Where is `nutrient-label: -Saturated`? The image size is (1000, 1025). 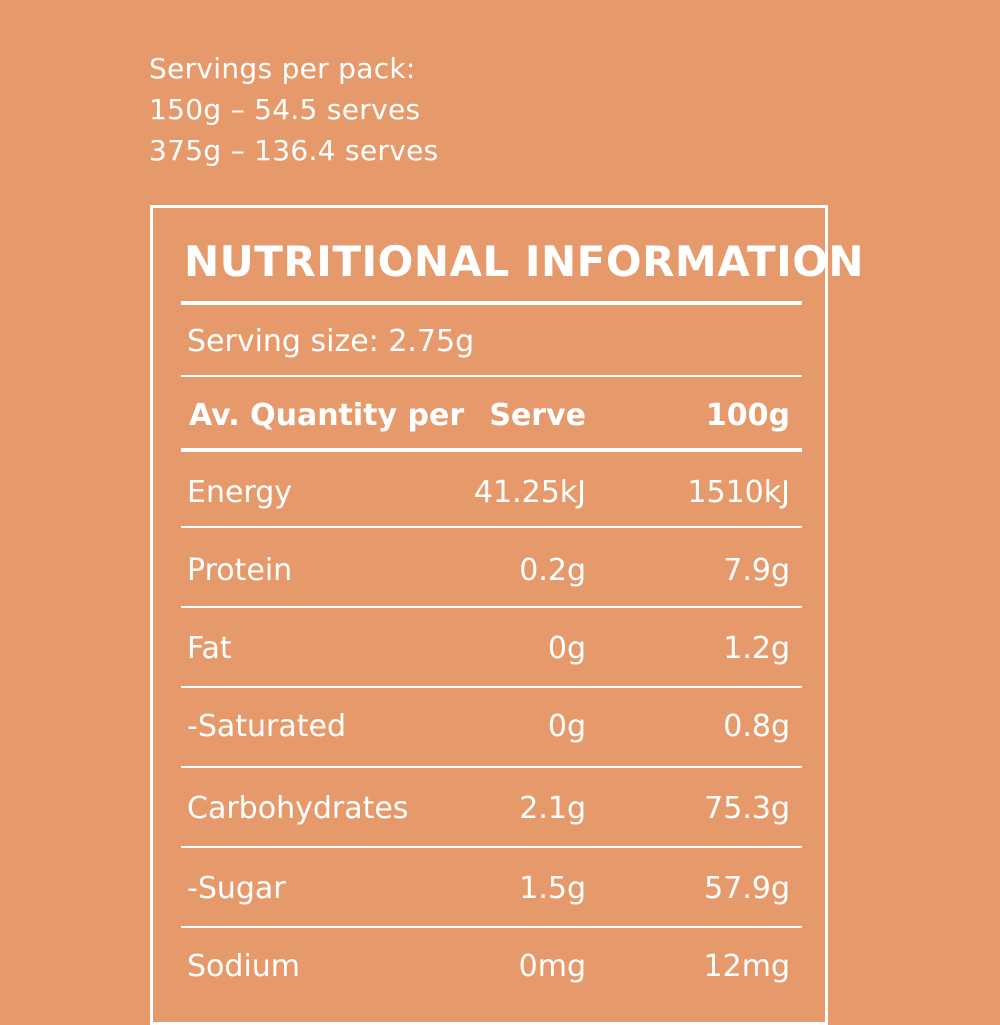 nutrient-label: -Saturated is located at coordinates (267, 726).